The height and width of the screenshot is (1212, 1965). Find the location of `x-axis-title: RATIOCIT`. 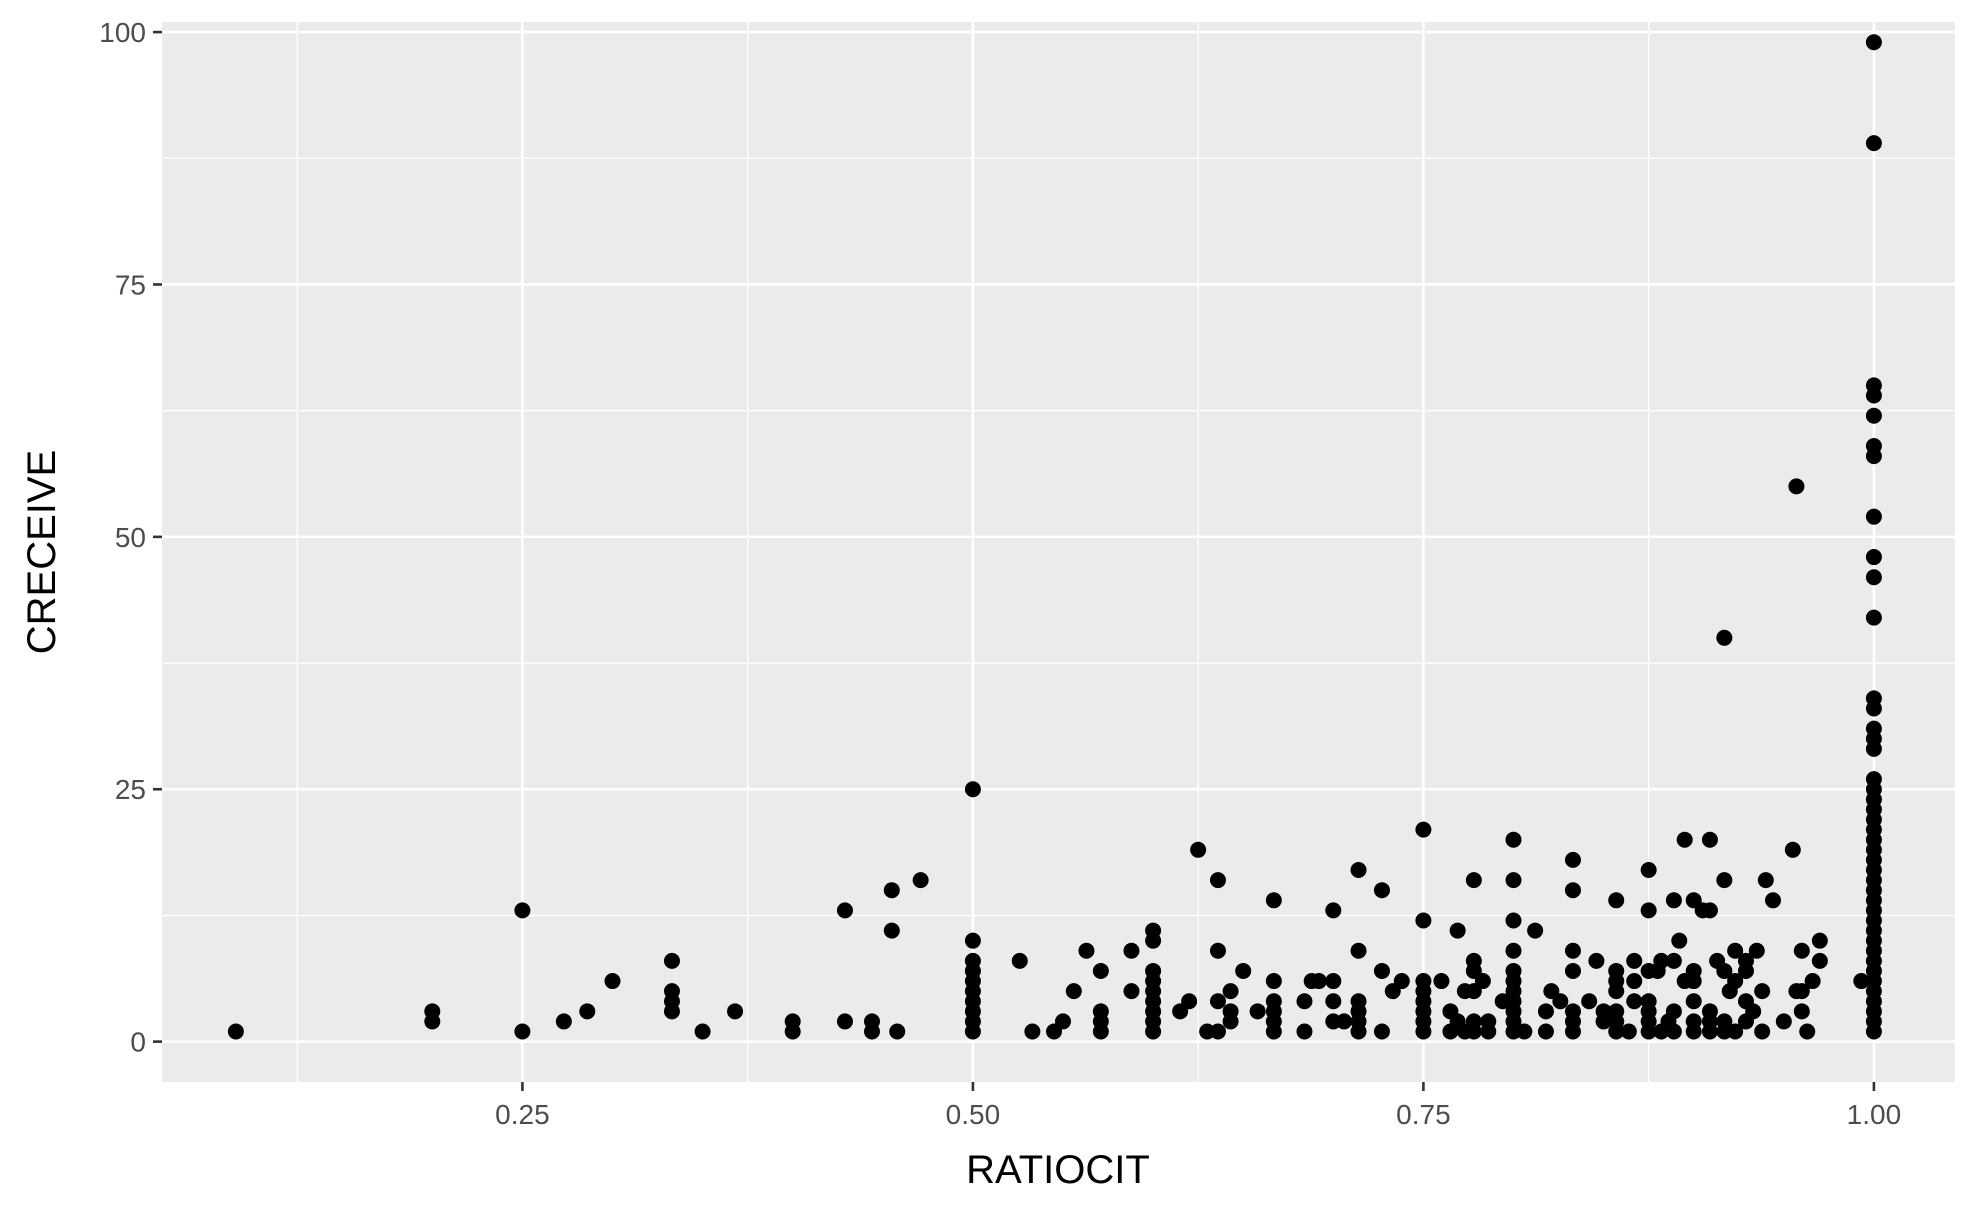

x-axis-title: RATIOCIT is located at coordinates (1058, 1170).